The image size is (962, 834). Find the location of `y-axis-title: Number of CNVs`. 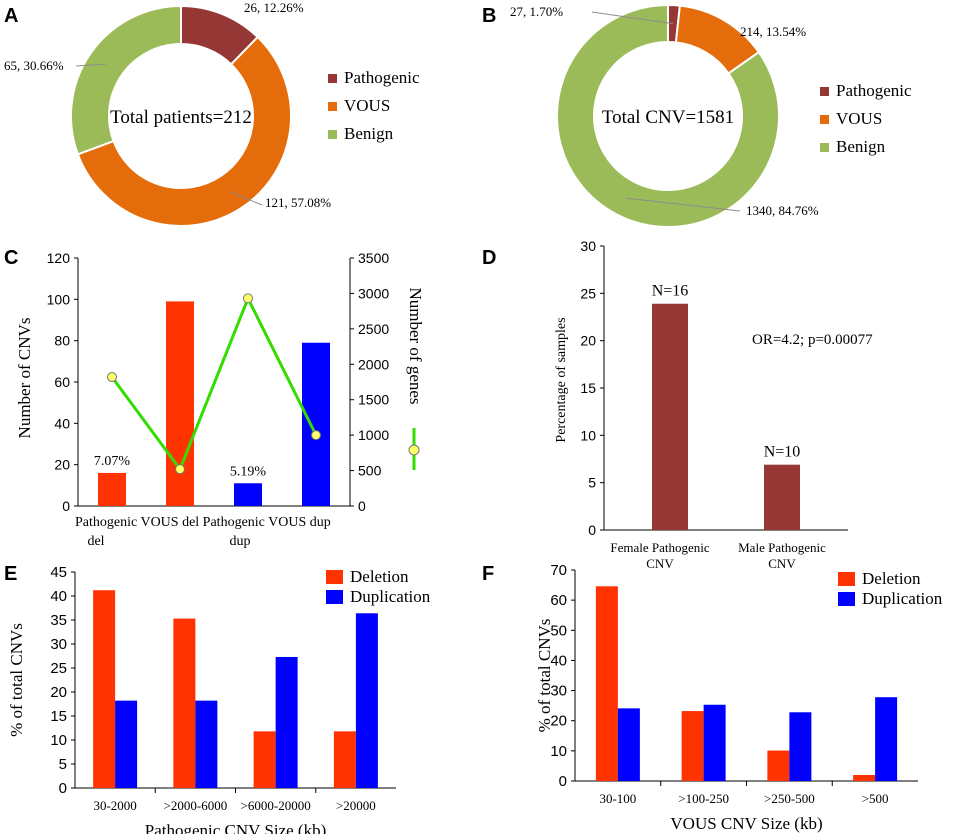

y-axis-title: Number of CNVs is located at coordinates (24, 378).